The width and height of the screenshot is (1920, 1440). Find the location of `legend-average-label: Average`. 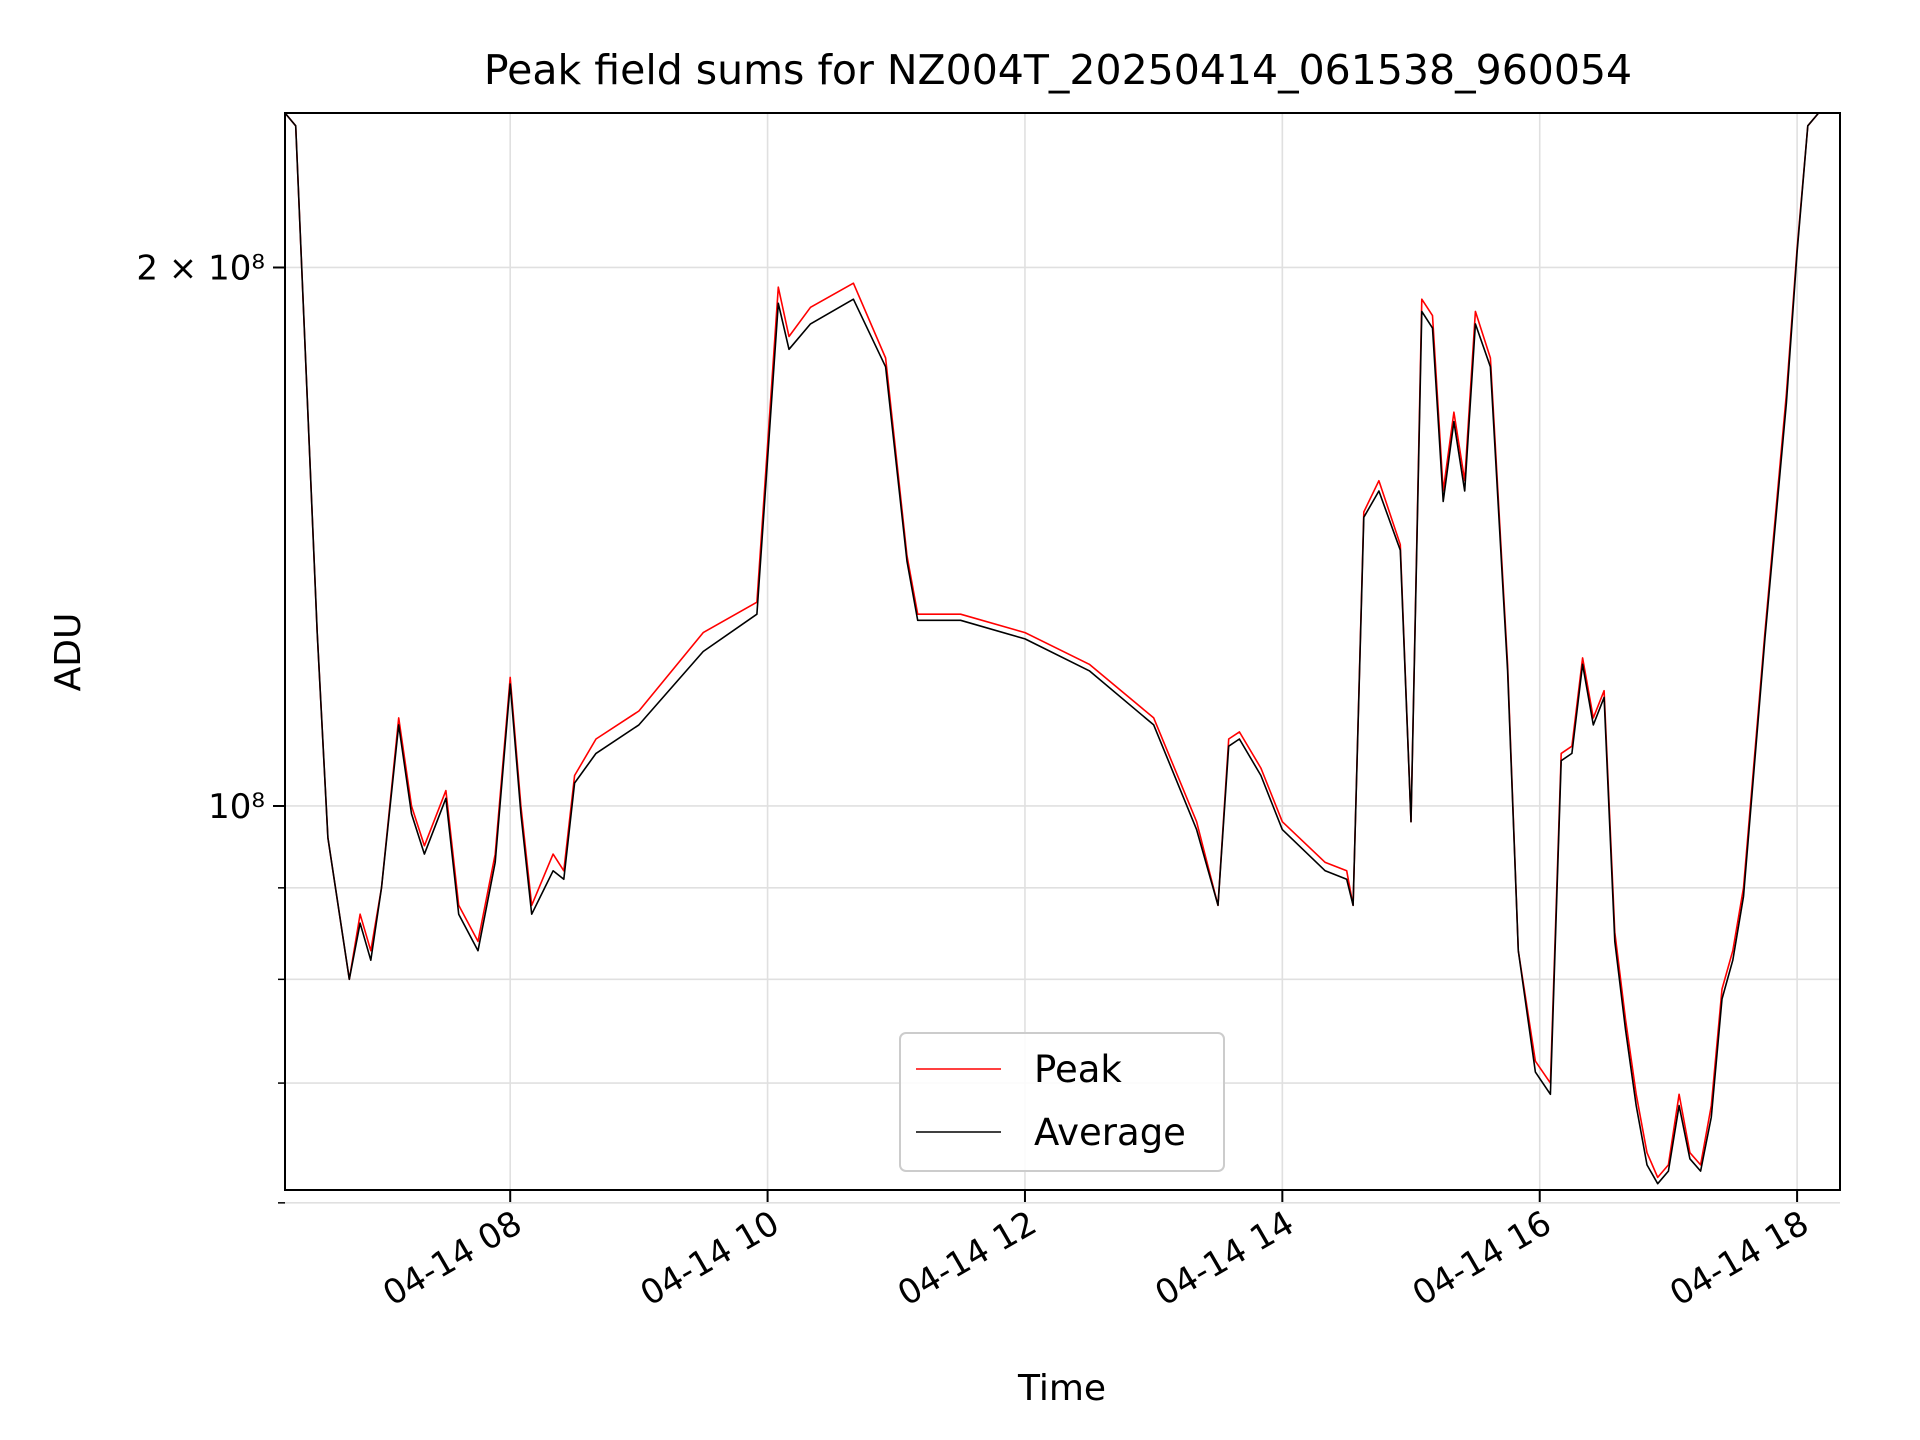

legend-average-label: Average is located at coordinates (1110, 1132).